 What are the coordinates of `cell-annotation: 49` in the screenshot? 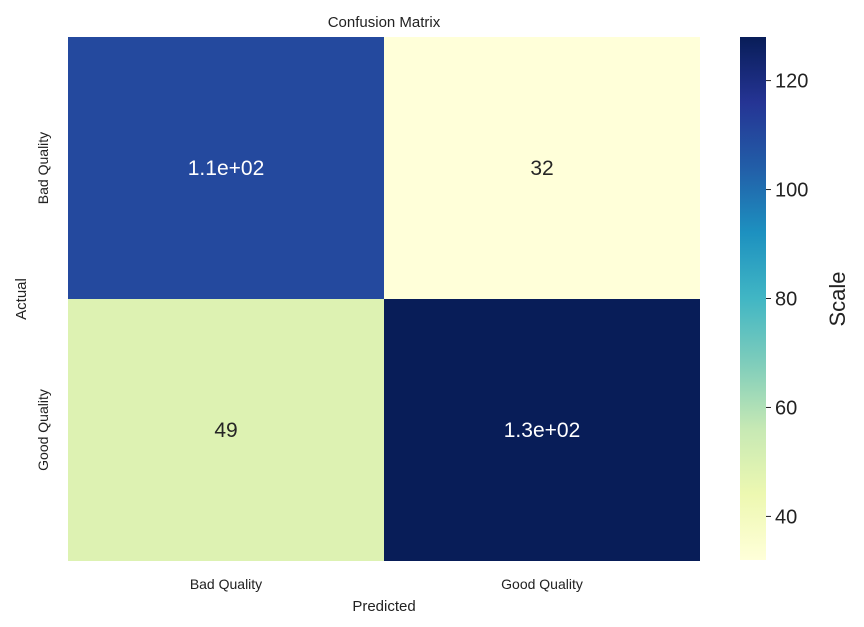 It's located at (225, 430).